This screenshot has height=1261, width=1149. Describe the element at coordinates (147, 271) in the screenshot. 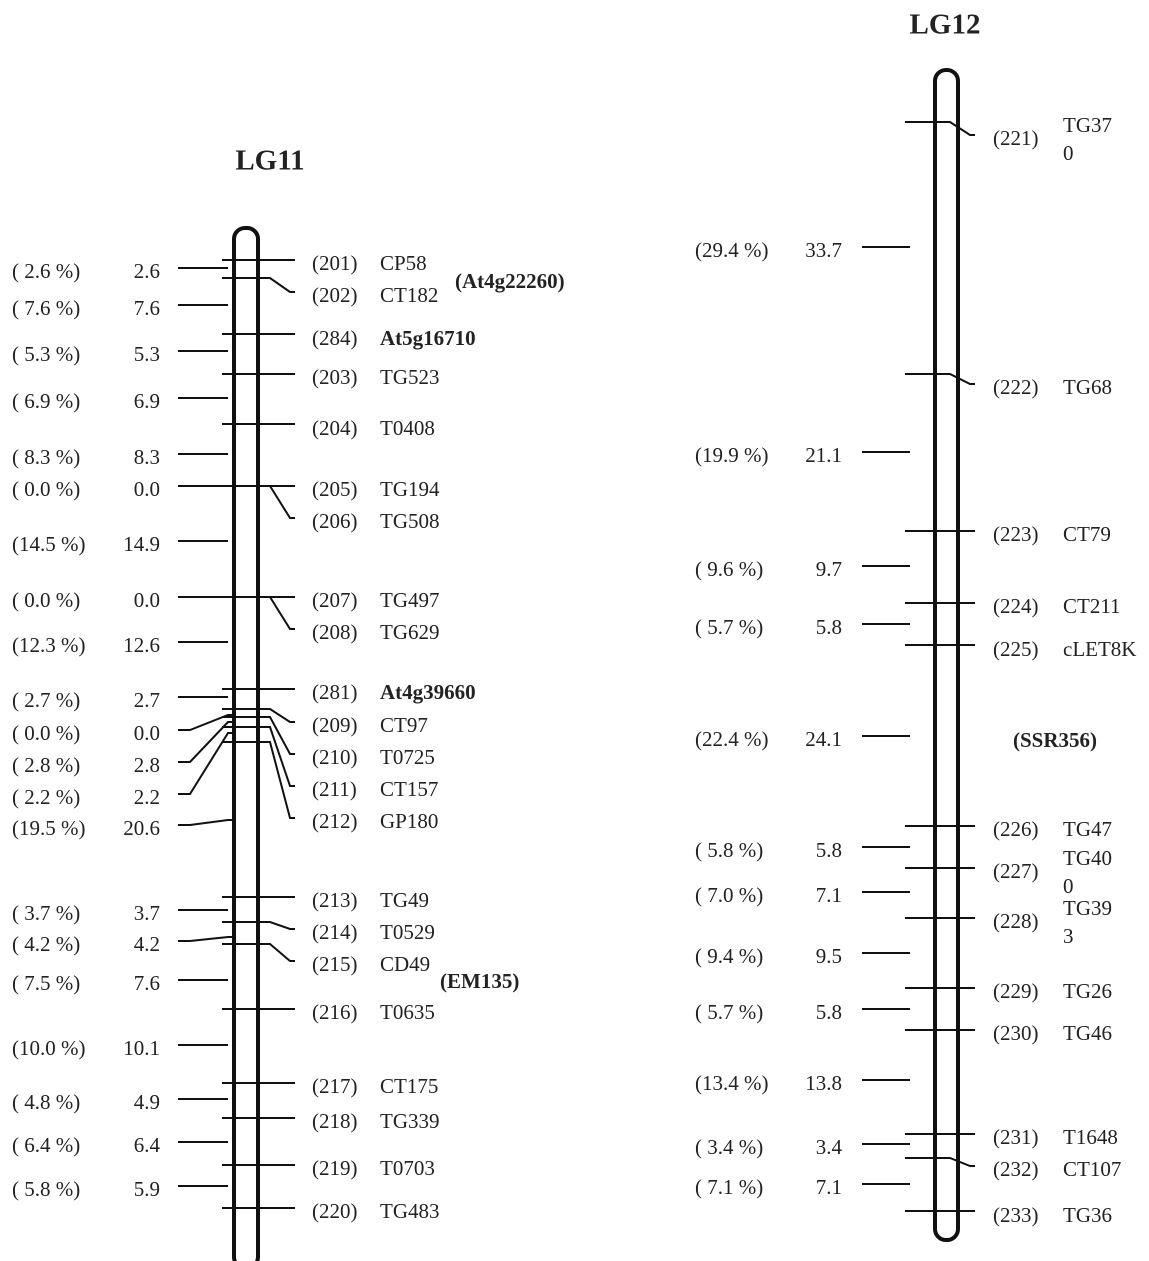

I see `interval-distance: 2.6` at that location.